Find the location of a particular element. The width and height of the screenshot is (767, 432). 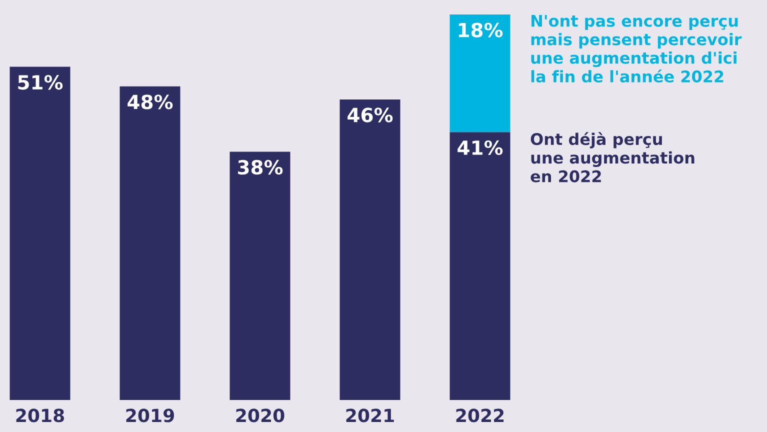

data-label: 41% is located at coordinates (480, 148).